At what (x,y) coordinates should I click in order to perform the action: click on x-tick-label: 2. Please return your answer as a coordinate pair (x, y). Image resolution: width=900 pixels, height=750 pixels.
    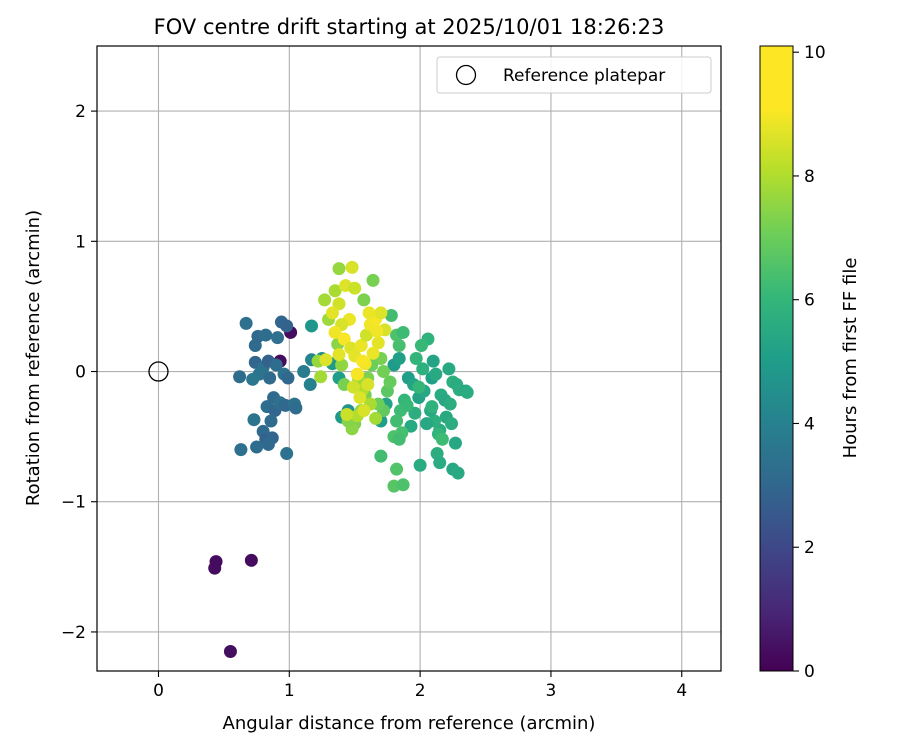
    Looking at the image, I should click on (420, 691).